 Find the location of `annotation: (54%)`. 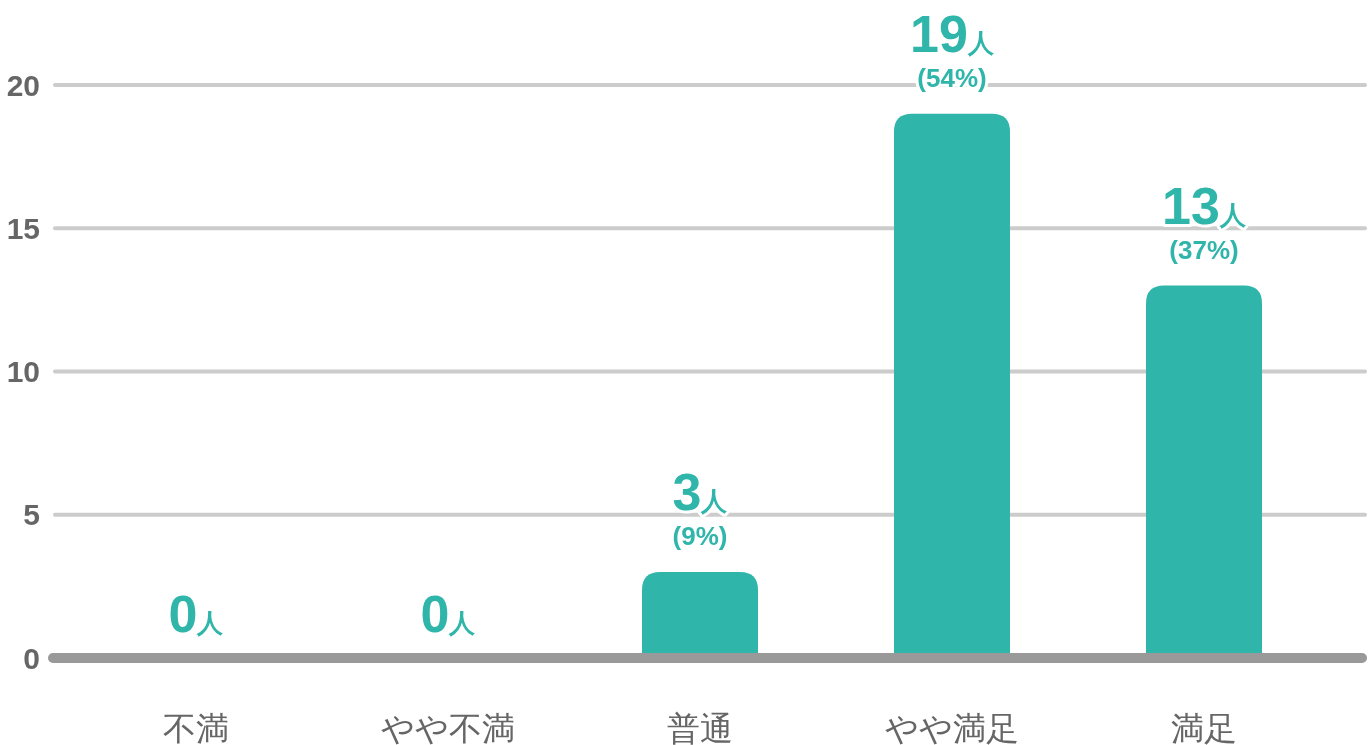

annotation: (54%) is located at coordinates (952, 77).